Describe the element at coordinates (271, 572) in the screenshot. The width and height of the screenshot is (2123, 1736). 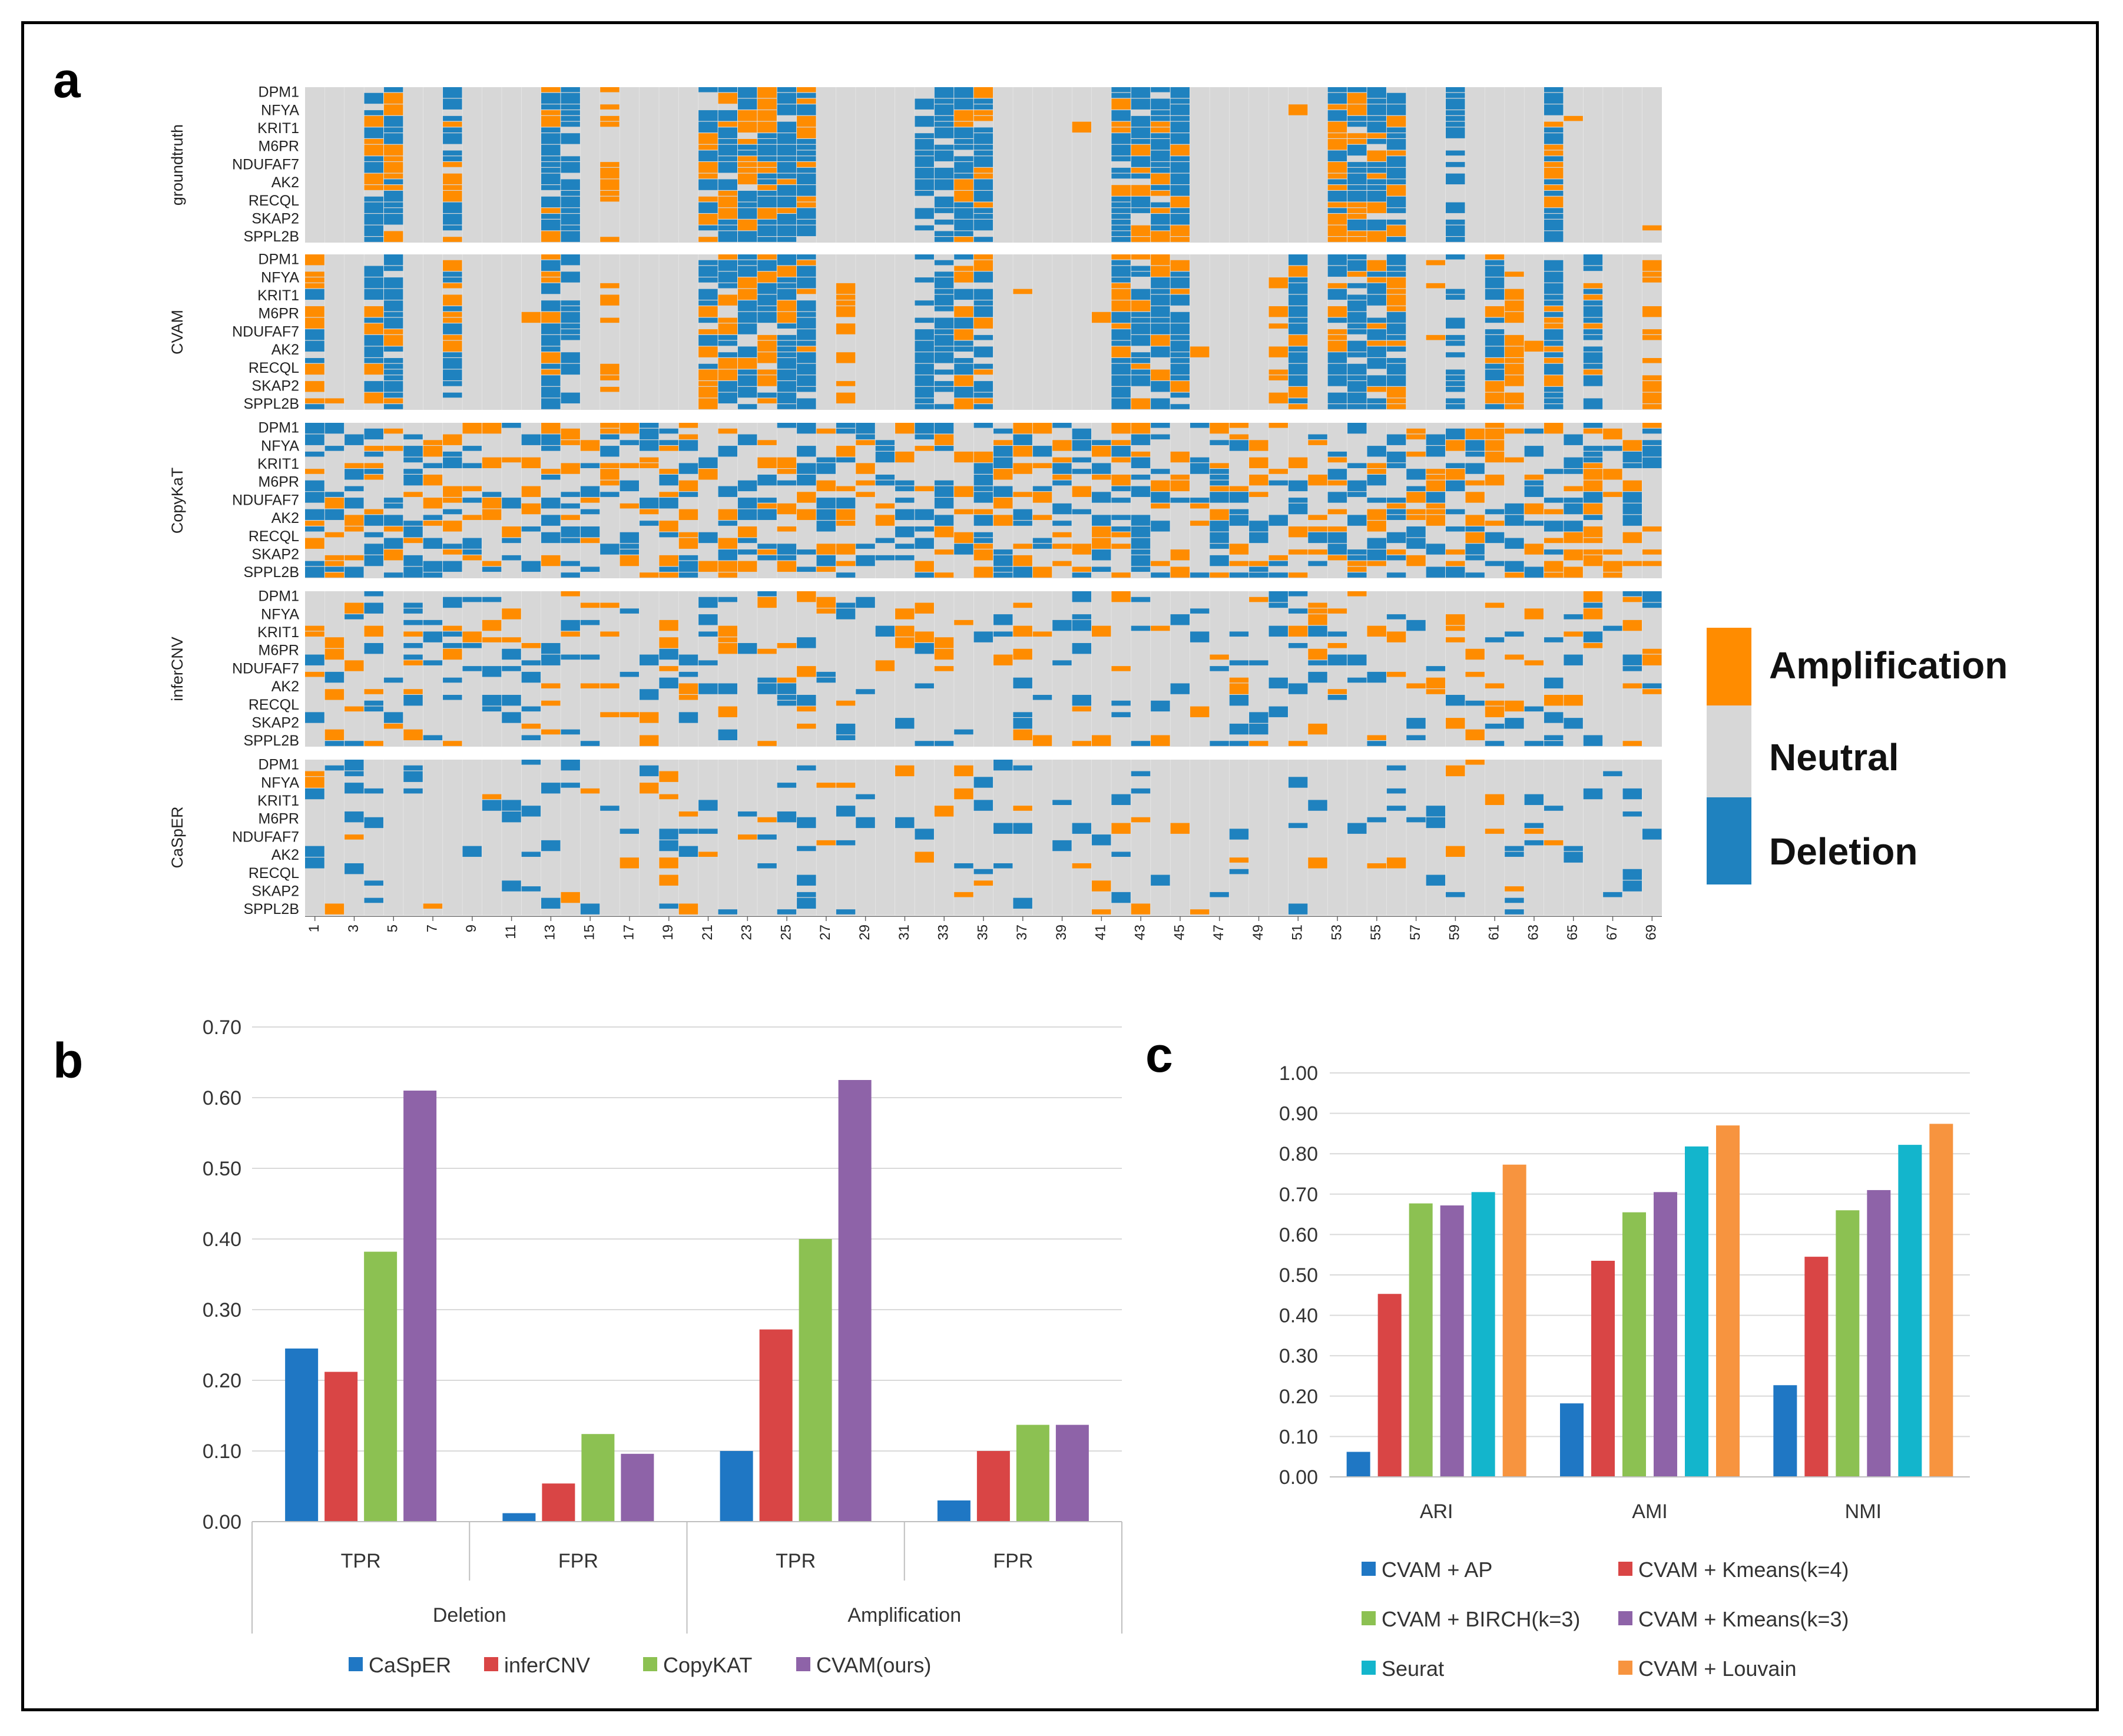
I see `gene-label: SPPL2B` at that location.